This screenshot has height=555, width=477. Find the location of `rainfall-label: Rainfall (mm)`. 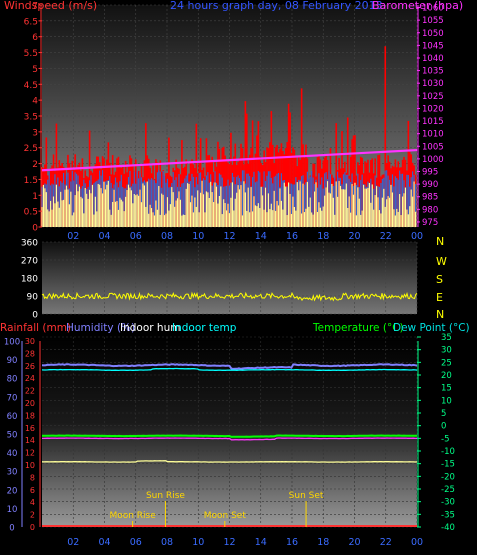

rainfall-label: Rainfall (mm) is located at coordinates (35, 328).